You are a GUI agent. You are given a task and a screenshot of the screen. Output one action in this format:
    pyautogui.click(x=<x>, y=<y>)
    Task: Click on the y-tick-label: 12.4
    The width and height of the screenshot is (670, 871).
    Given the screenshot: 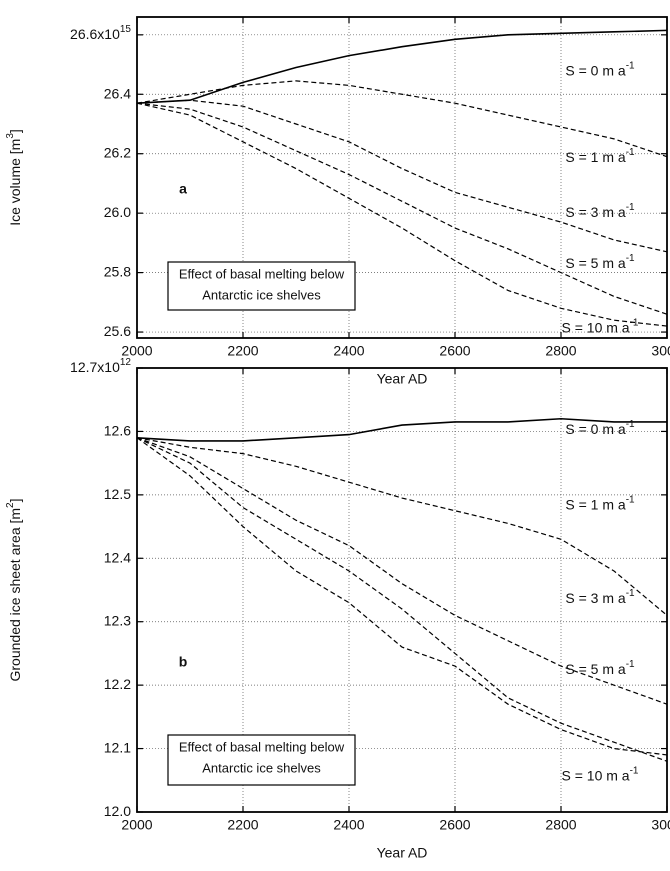 What is the action you would take?
    pyautogui.click(x=117, y=557)
    